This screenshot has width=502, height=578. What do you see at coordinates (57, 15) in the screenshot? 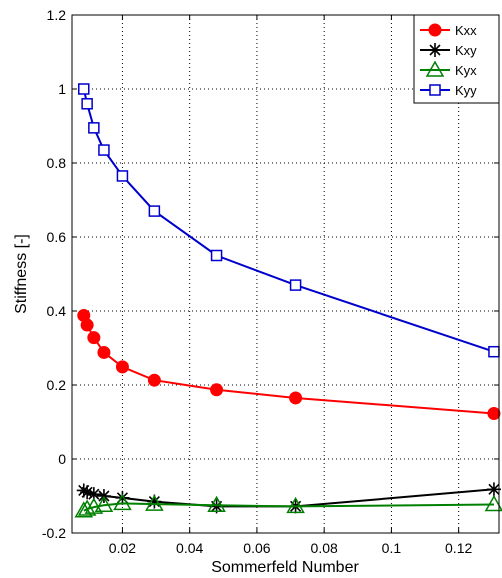
I see `y-tick-label: 1.2` at bounding box center [57, 15].